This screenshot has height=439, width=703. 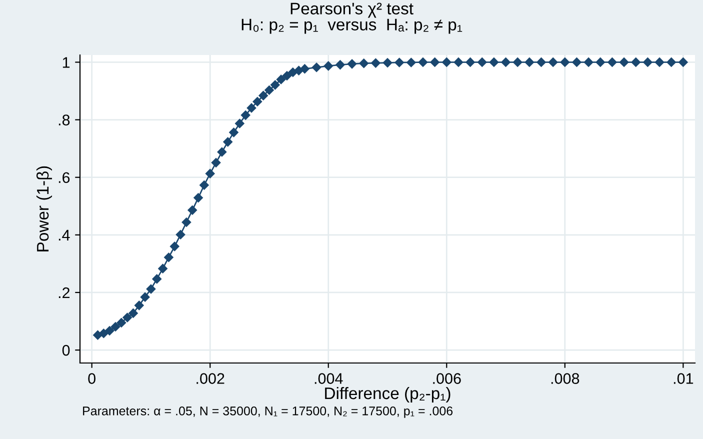 What do you see at coordinates (44, 209) in the screenshot?
I see `y-axis-title: Power (1-β)` at bounding box center [44, 209].